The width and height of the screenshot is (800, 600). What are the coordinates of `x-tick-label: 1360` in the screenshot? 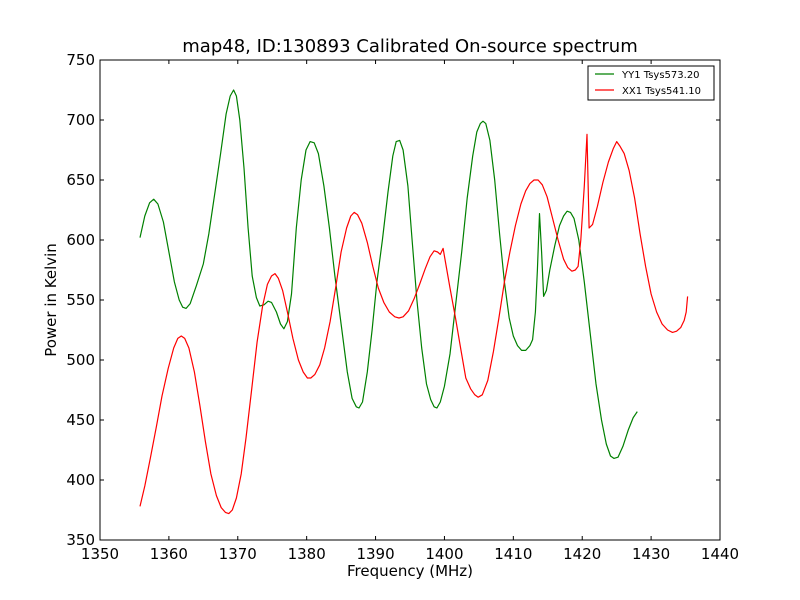 It's located at (169, 554).